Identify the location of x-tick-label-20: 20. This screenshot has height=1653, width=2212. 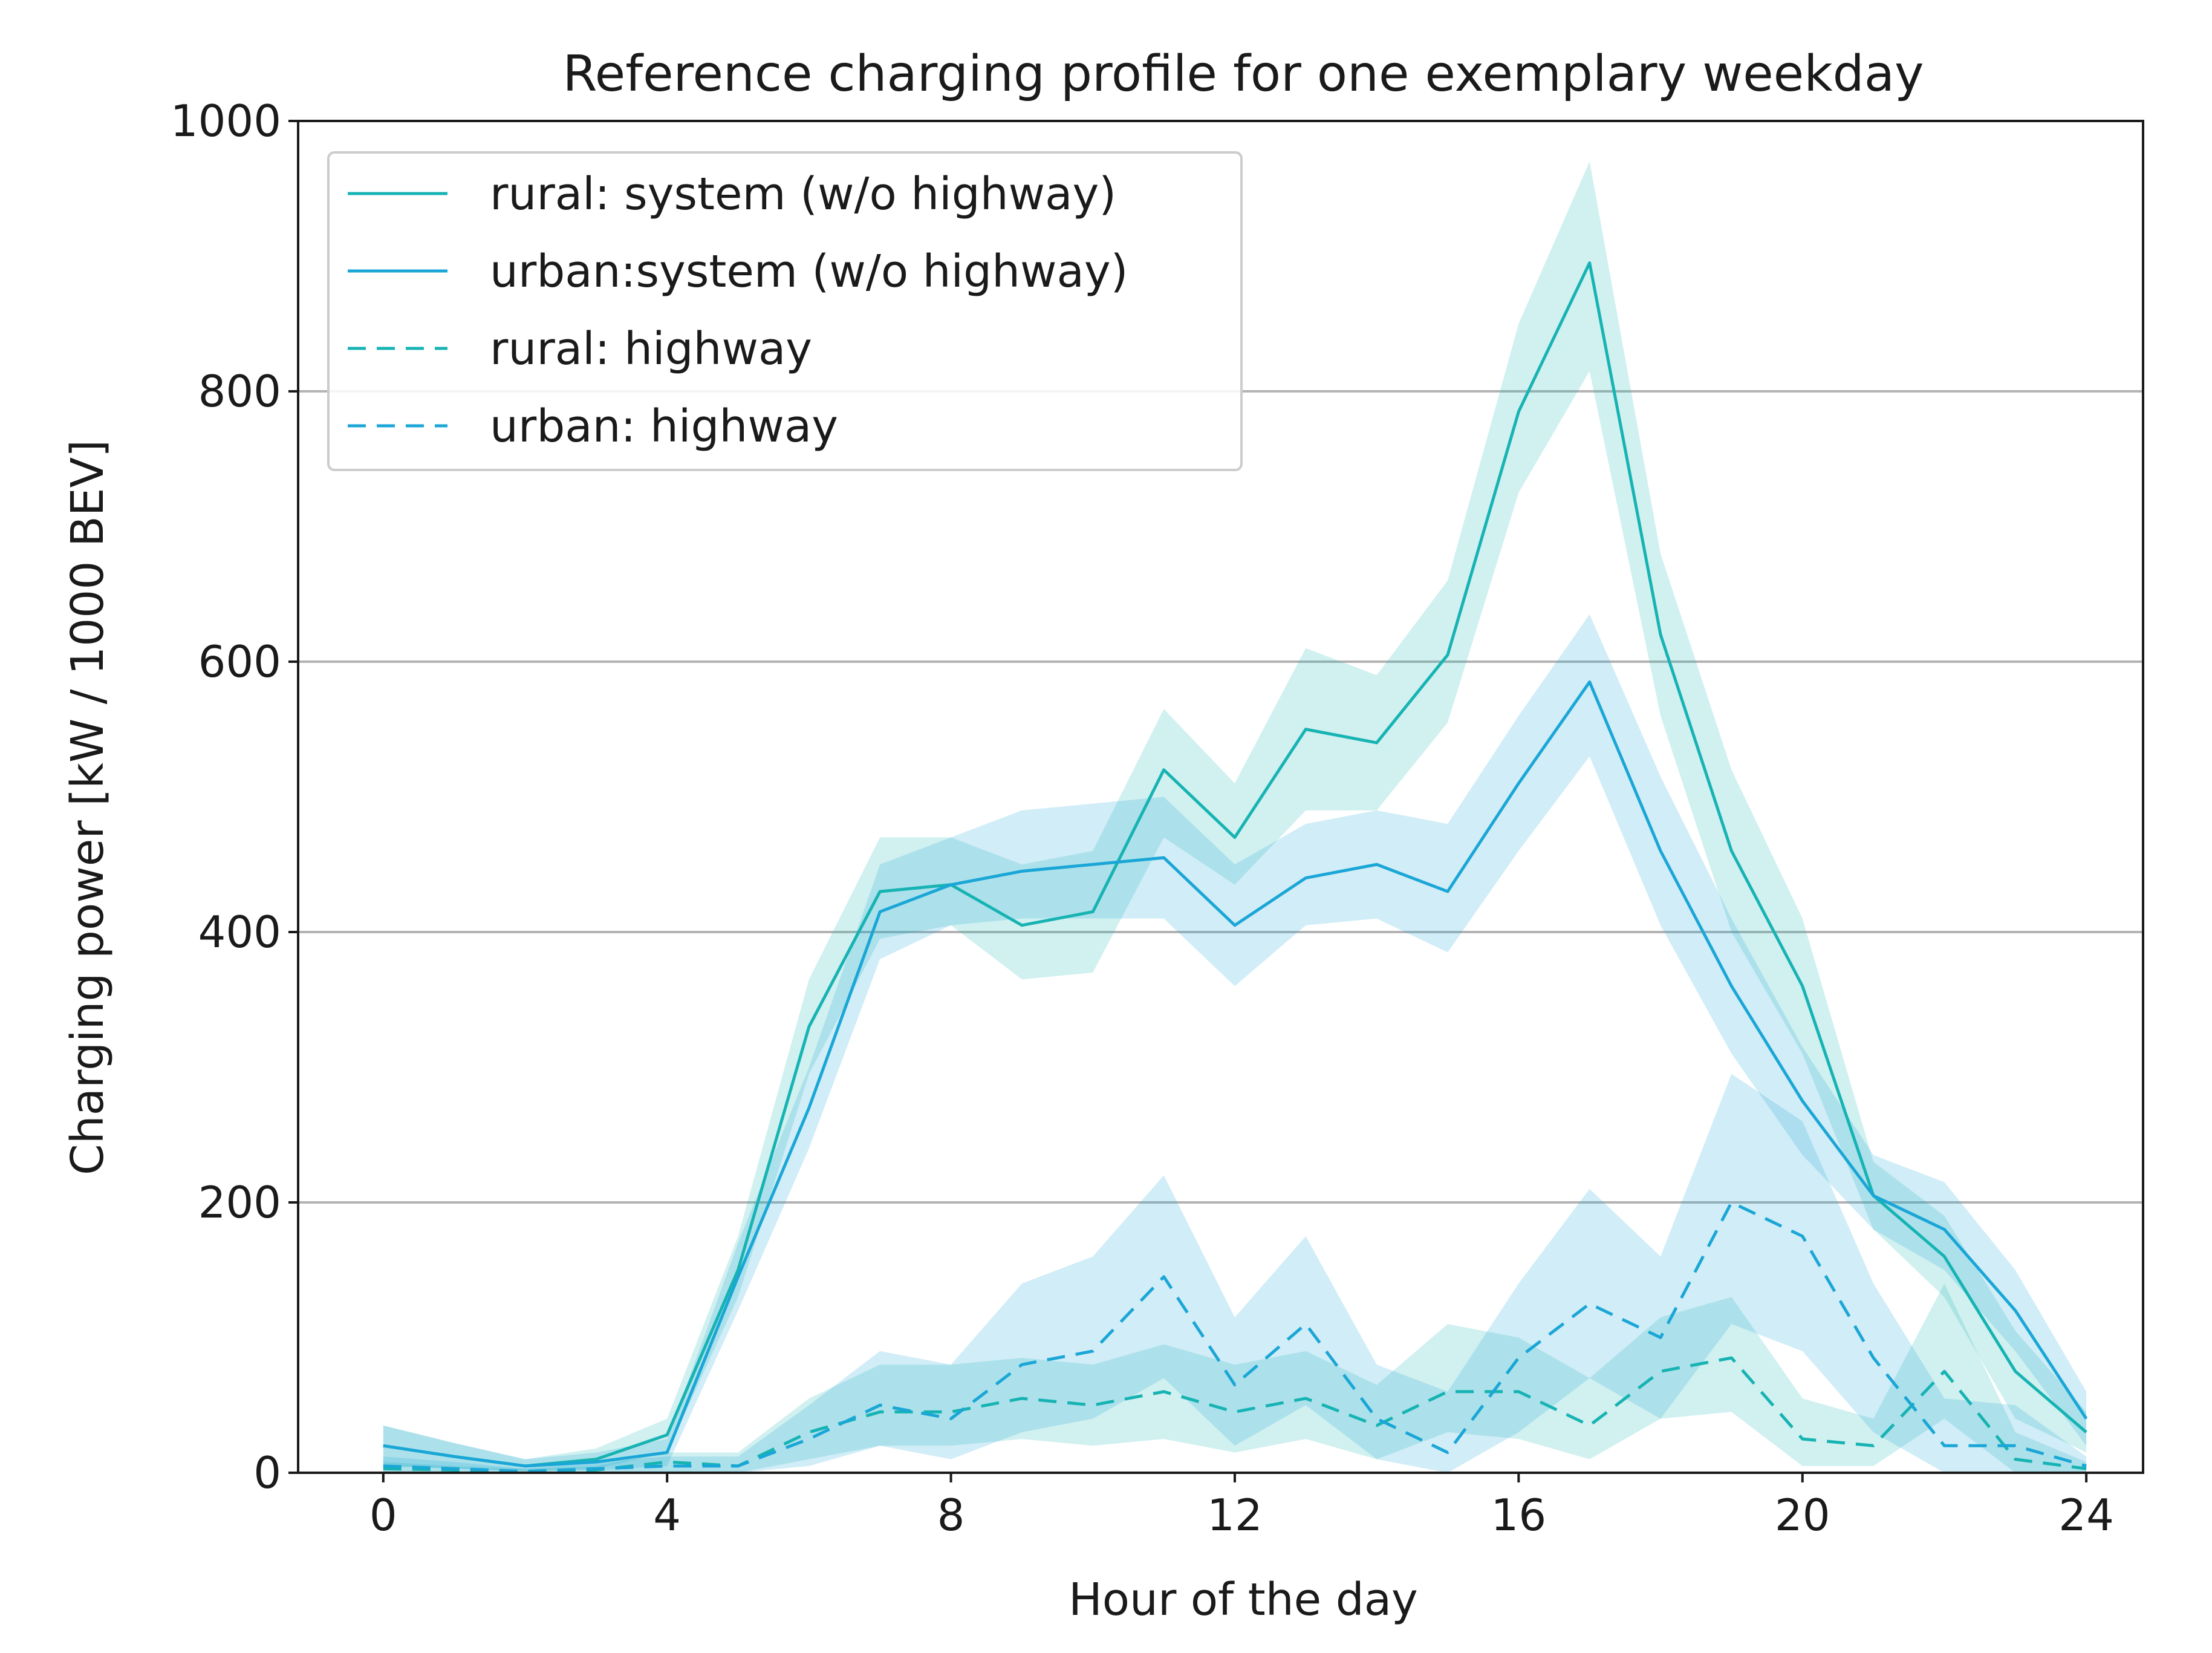
(1802, 1515).